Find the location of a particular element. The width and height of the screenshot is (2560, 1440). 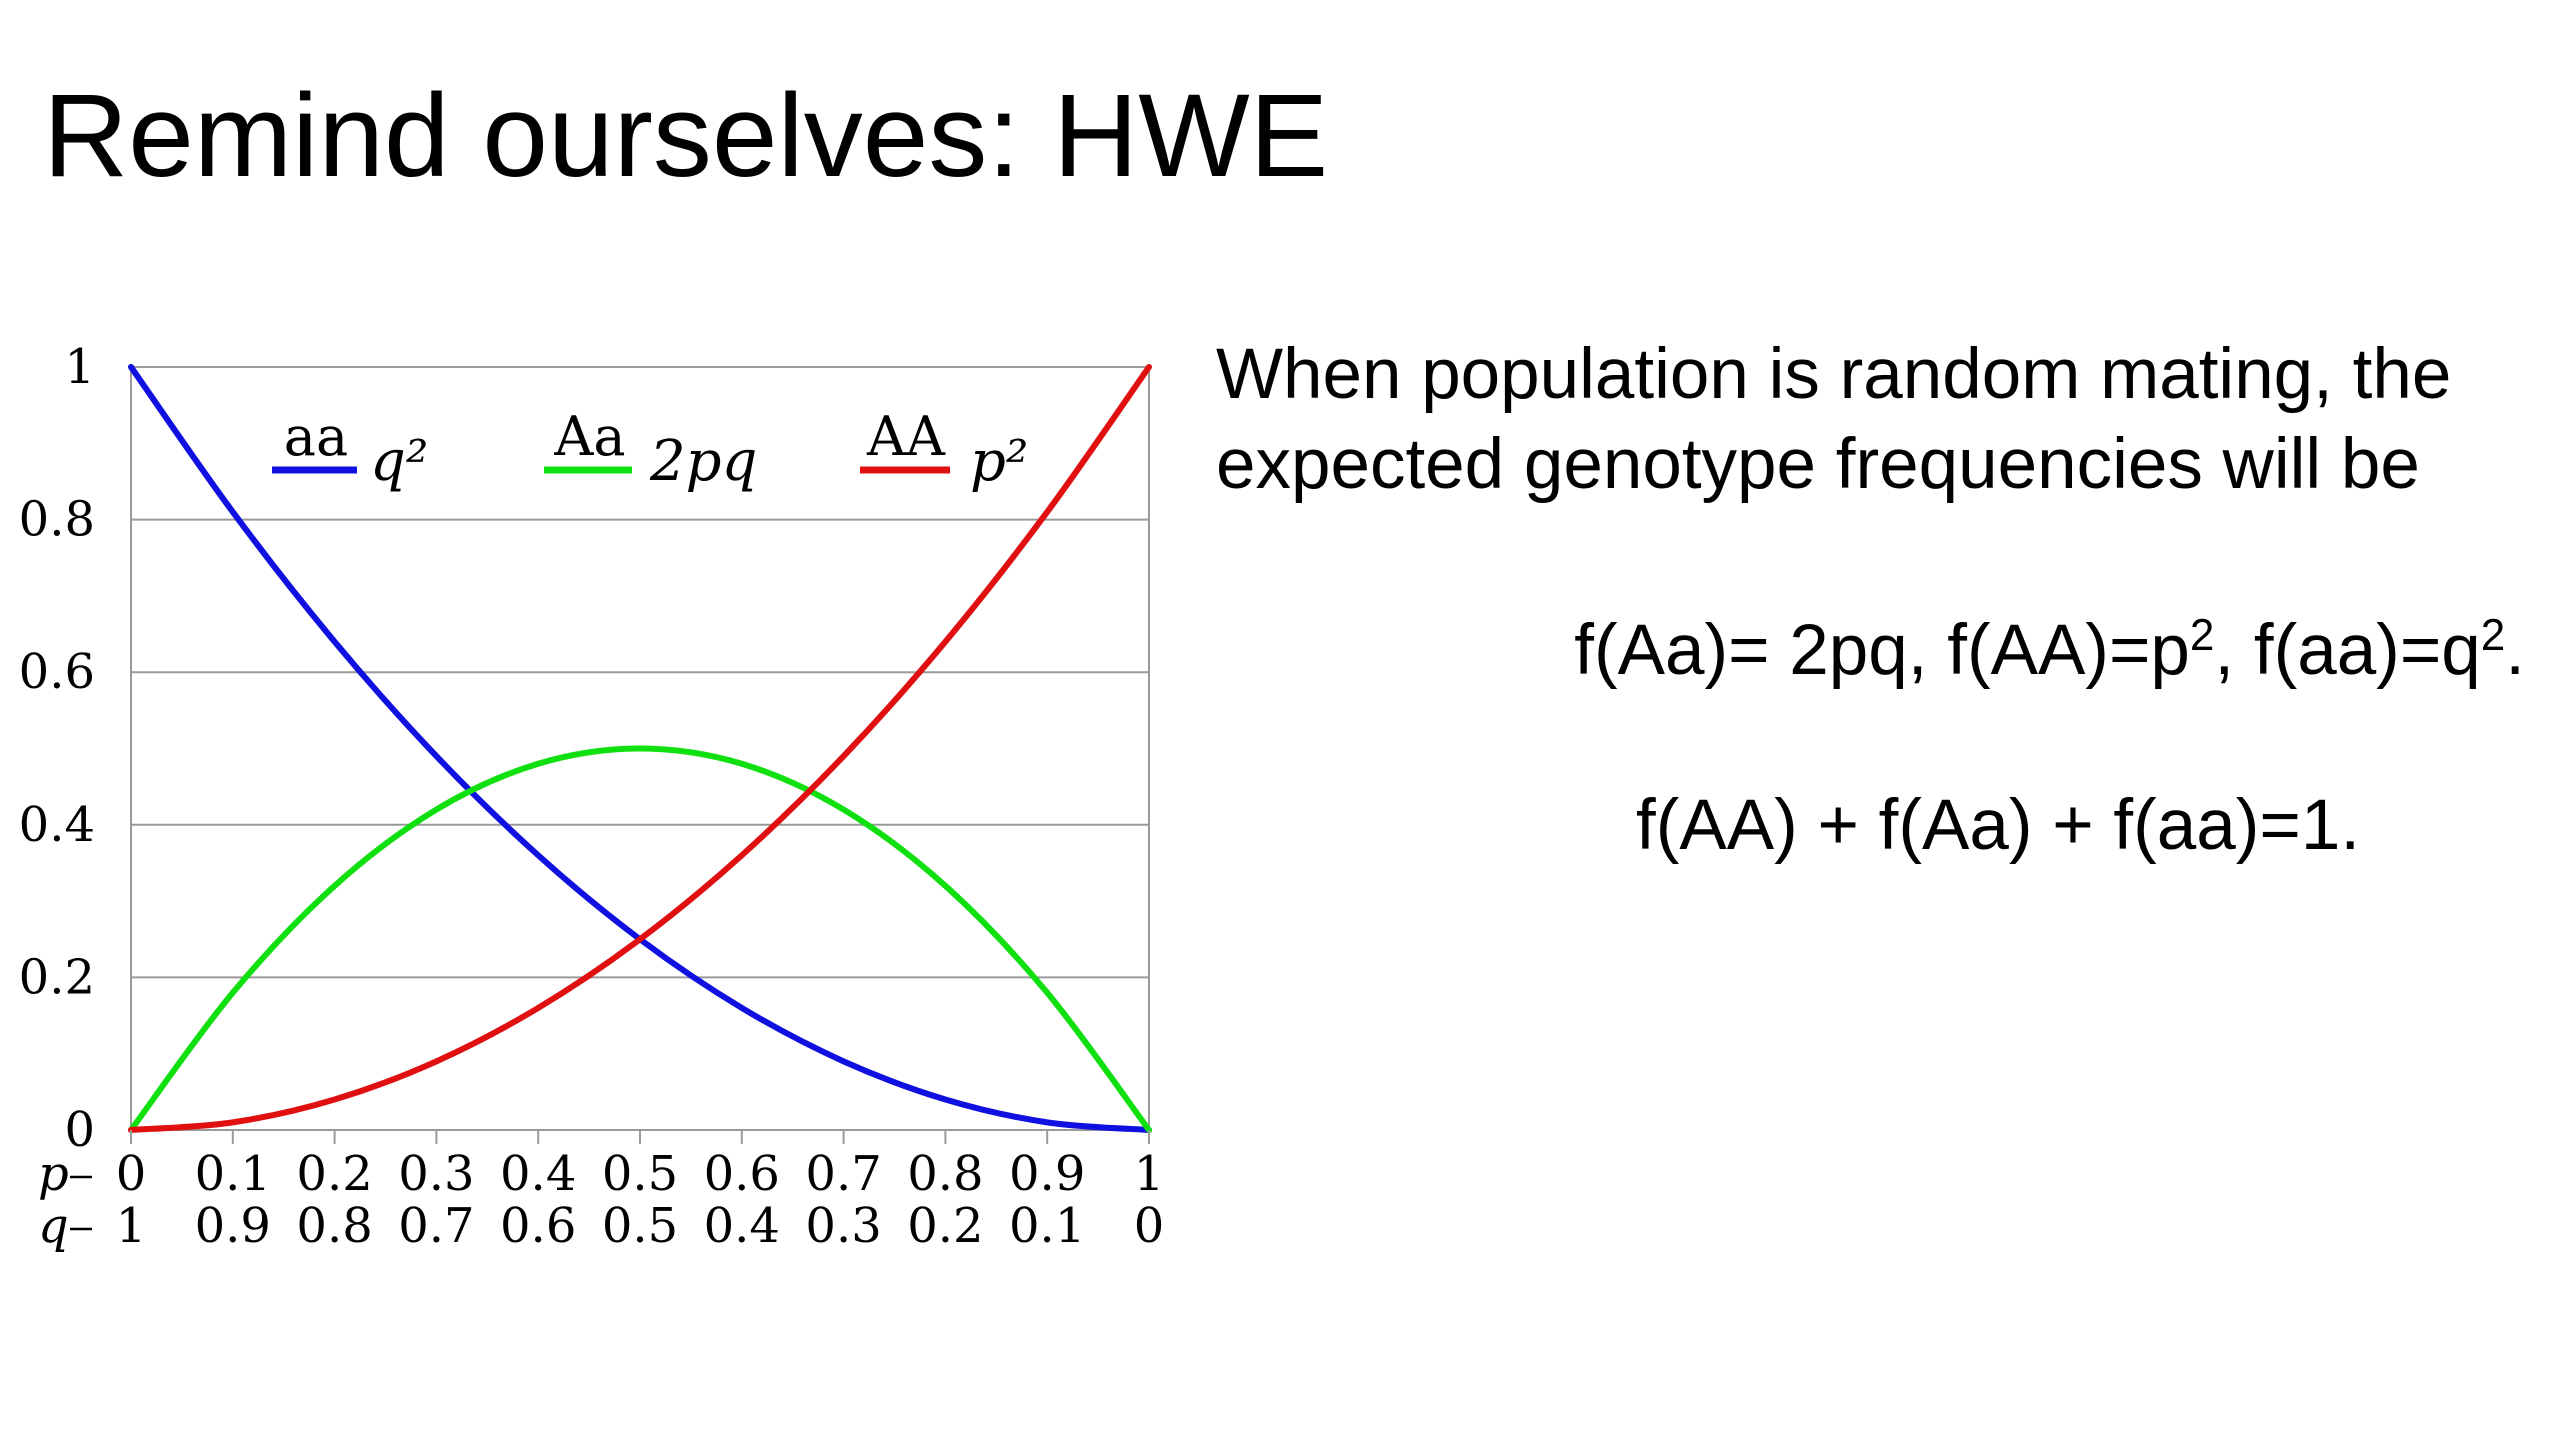

q-tick-label: 0.2 is located at coordinates (945, 1226).